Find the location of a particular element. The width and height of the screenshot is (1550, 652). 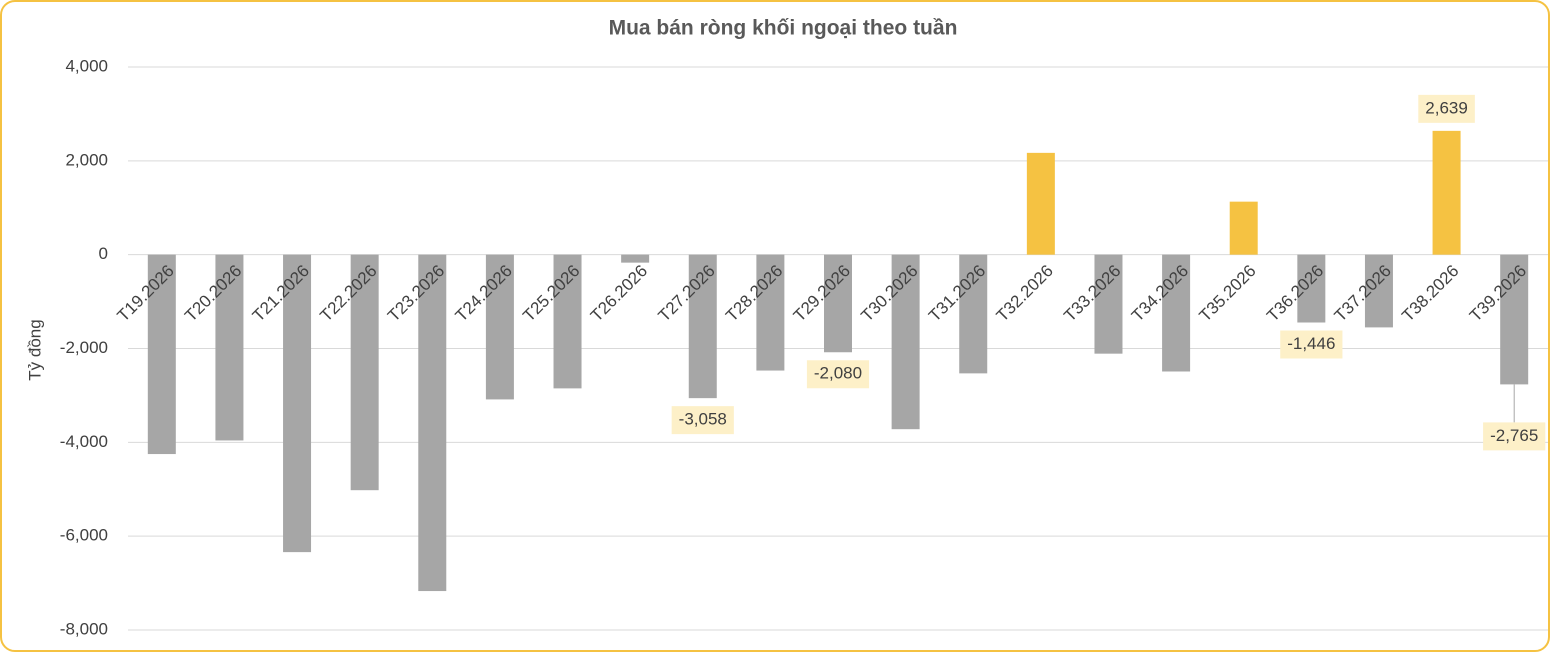

chart-title: Mua bán ròng khối ngoại theo tuần is located at coordinates (783, 28).